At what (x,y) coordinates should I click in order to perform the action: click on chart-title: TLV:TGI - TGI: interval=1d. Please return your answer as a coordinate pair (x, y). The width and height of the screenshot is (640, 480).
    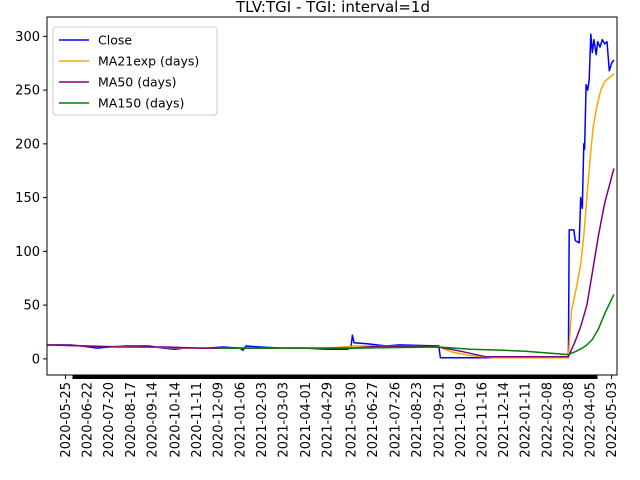
    Looking at the image, I should click on (332, 8).